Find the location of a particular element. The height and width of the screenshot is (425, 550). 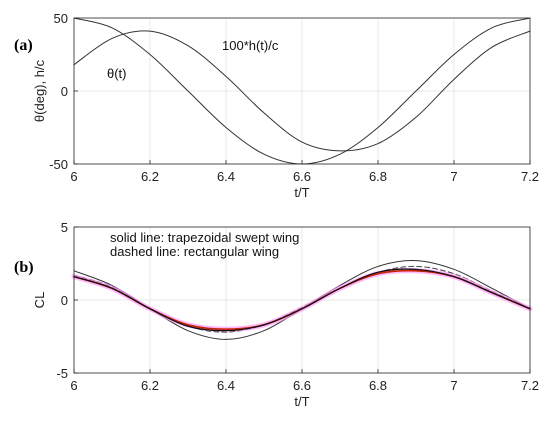

panel-b-annotation-dashed: dashed line: rectangular wing is located at coordinates (194, 251).